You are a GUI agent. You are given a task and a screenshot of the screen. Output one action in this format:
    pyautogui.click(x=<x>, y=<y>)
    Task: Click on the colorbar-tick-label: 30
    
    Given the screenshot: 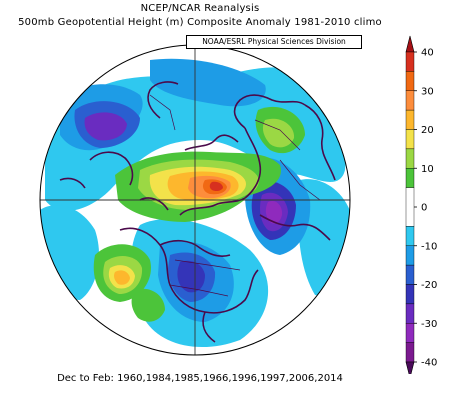 What is the action you would take?
    pyautogui.click(x=427, y=91)
    